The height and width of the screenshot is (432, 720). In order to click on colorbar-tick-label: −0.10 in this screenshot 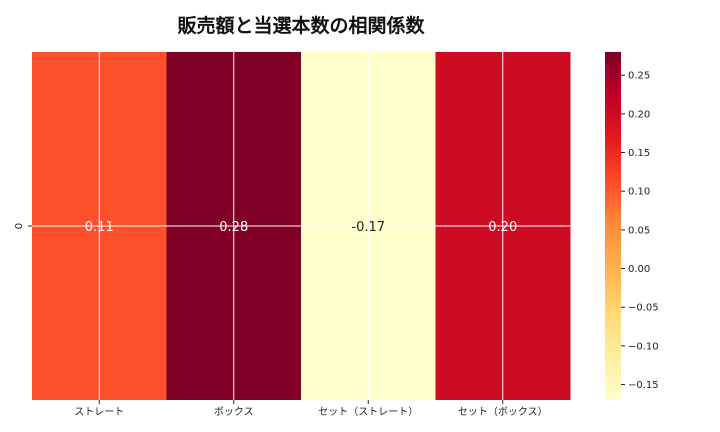, I will do `click(643, 346)`.